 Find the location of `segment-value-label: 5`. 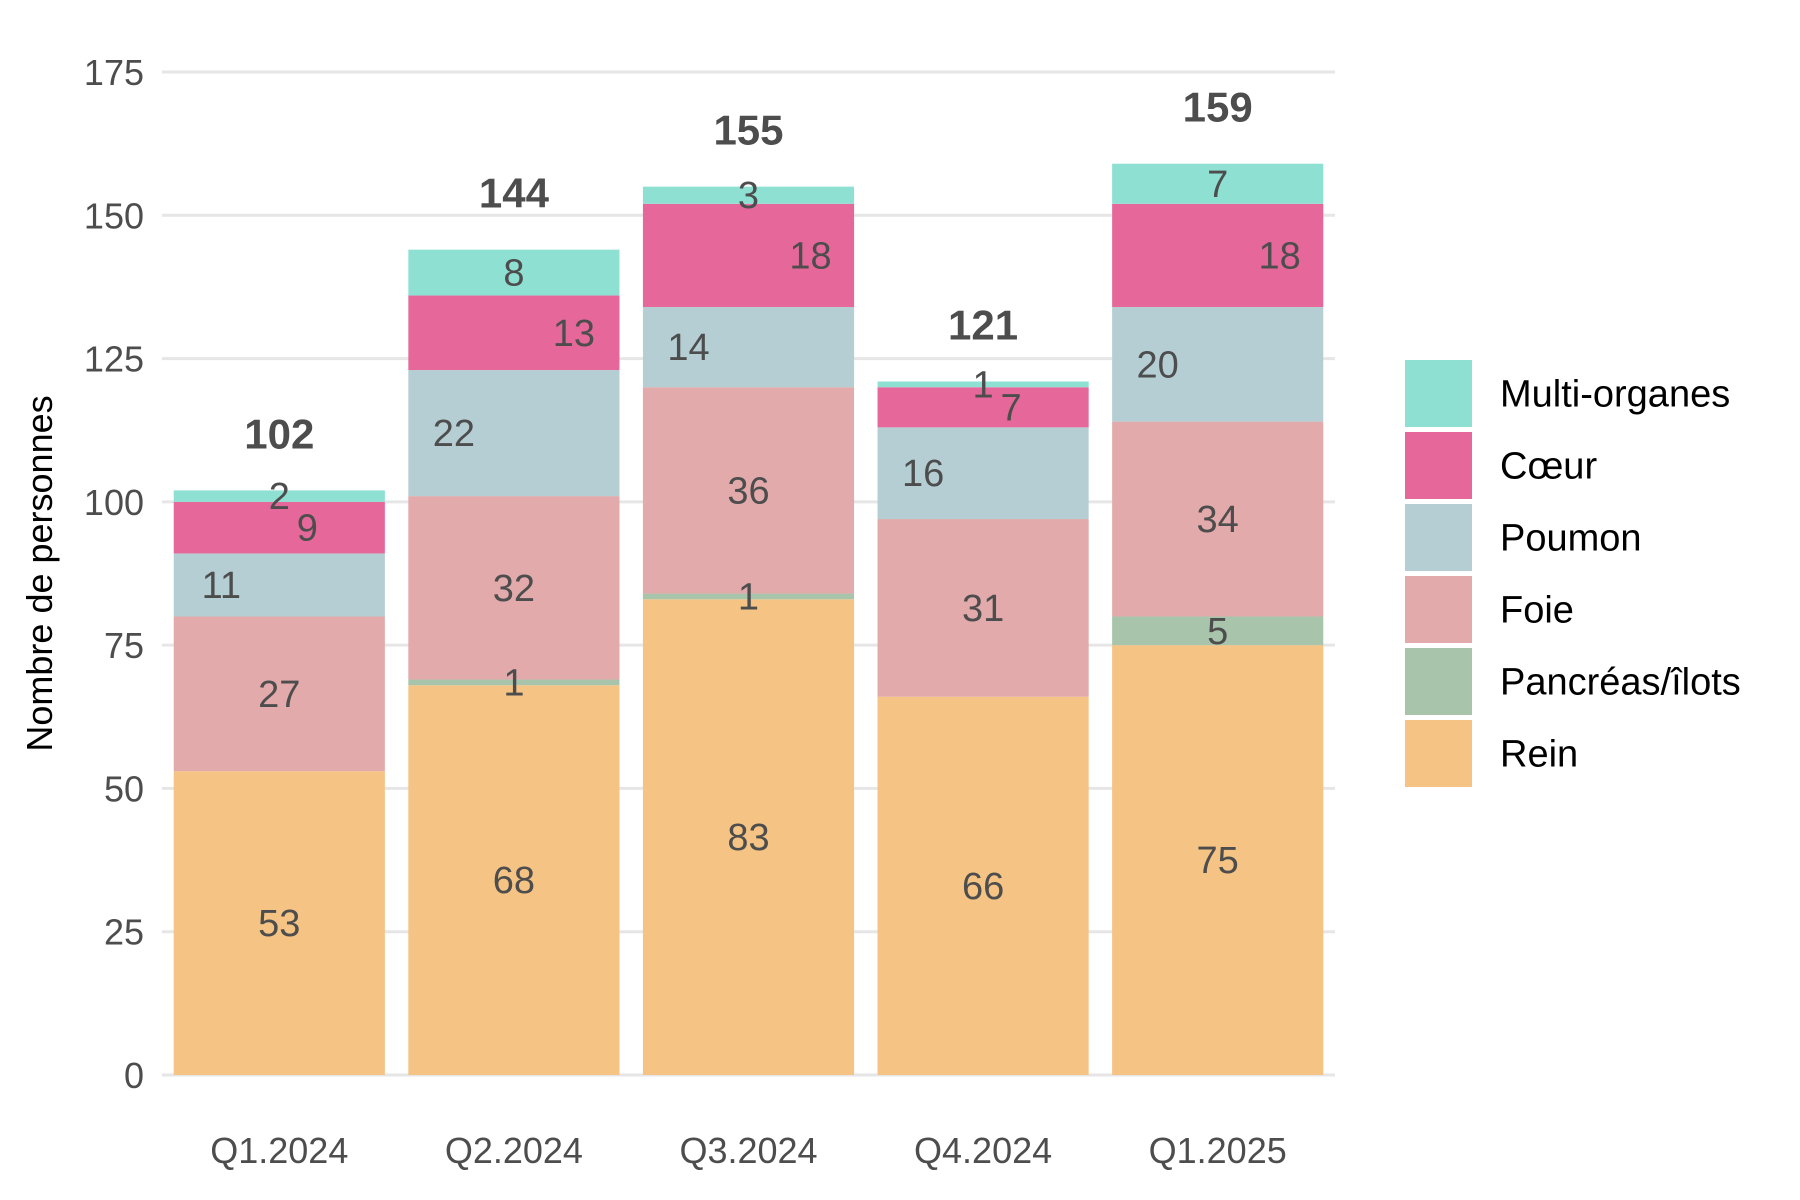

segment-value-label: 5 is located at coordinates (1217, 632).